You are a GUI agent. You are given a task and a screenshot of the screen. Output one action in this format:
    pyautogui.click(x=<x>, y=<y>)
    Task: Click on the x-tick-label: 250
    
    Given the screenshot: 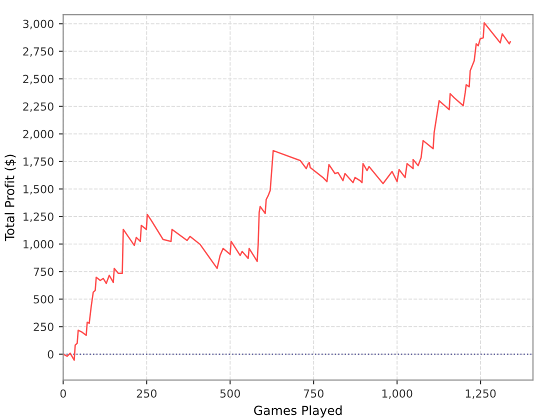 What is the action you would take?
    pyautogui.click(x=146, y=393)
    